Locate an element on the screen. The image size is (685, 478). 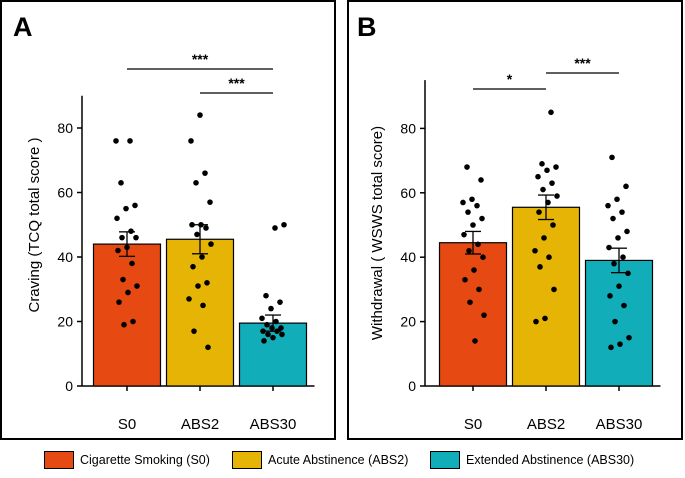
y-tick-label: 40 is located at coordinates (65, 257).